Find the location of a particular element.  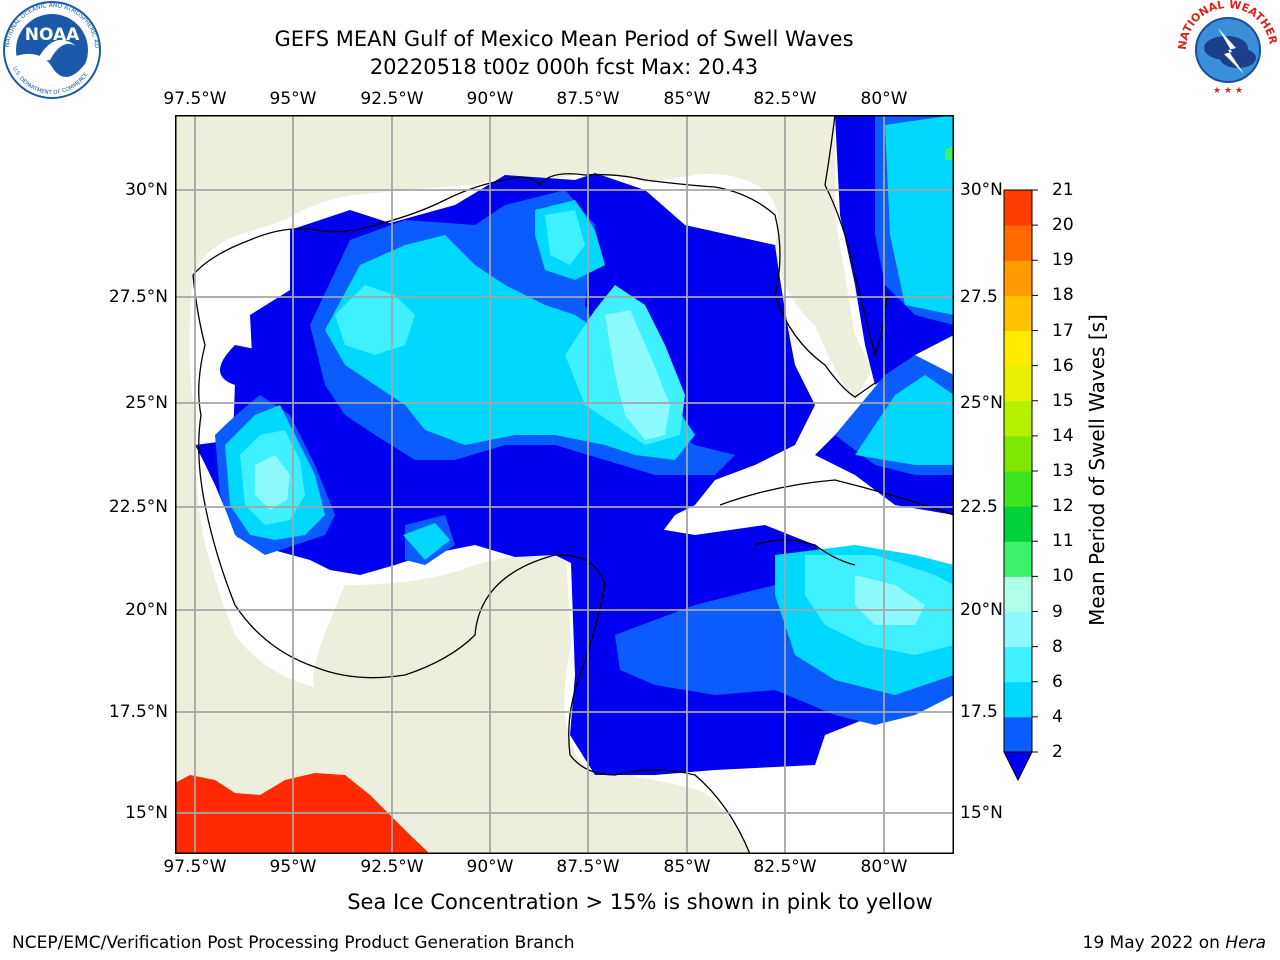

lon-label-top: 82.5°W is located at coordinates (785, 99).